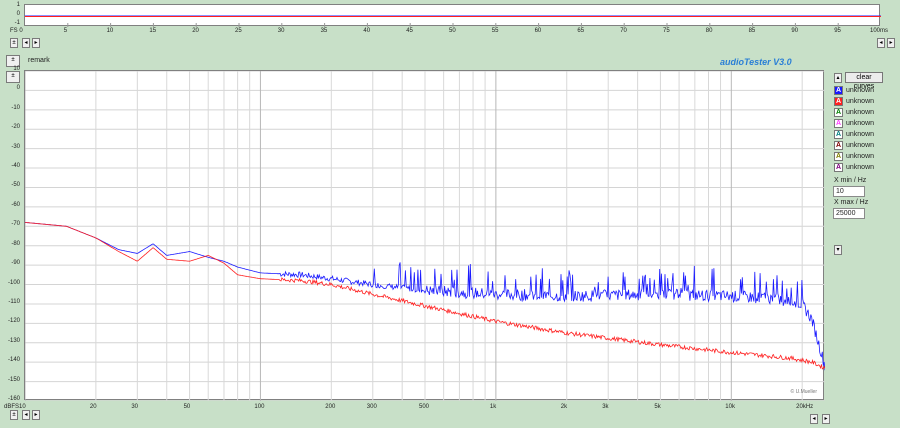 This screenshot has height=428, width=900. What do you see at coordinates (849, 191) in the screenshot?
I see `xmin-input: 10` at bounding box center [849, 191].